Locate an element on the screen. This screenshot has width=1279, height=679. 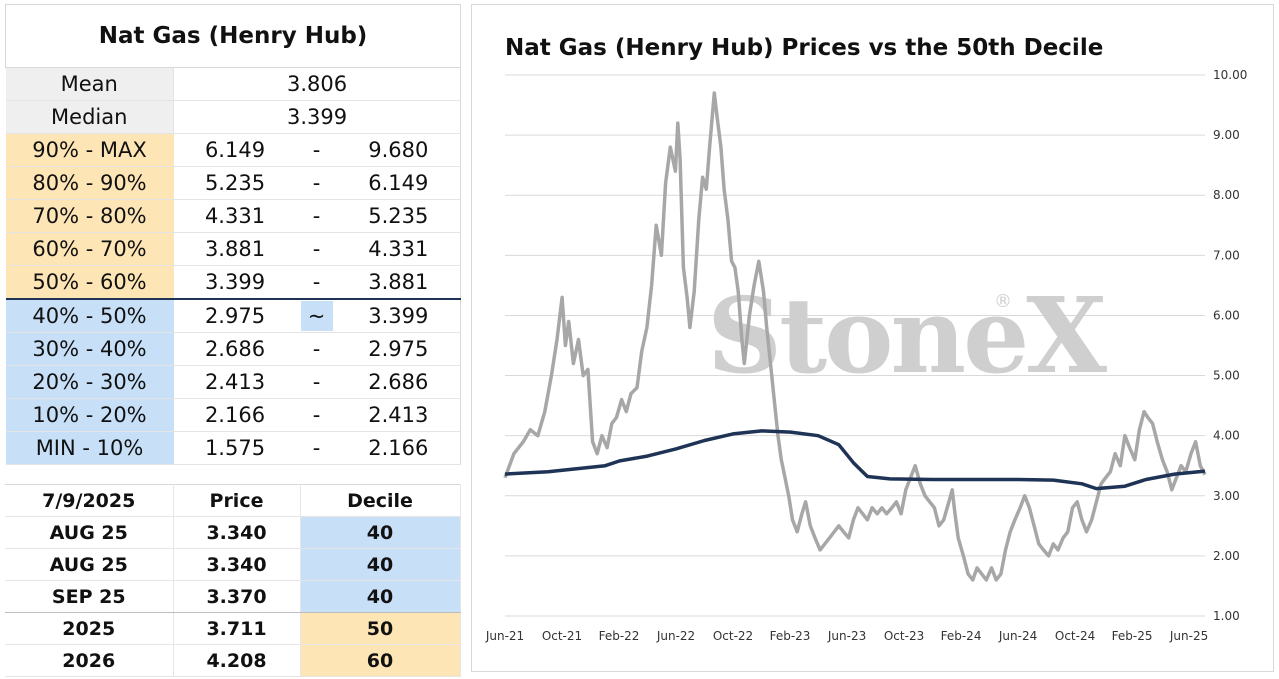
x-tick-label: Jun-23 is located at coordinates (846, 636).